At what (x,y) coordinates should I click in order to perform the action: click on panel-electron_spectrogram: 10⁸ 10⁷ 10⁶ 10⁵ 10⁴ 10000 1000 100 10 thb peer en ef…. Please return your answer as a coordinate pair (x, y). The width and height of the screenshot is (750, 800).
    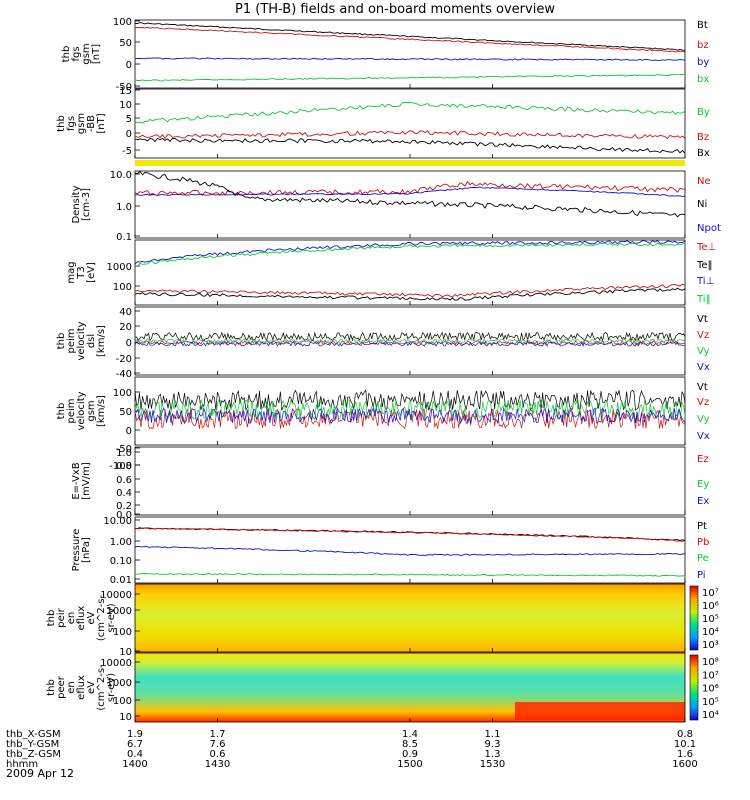
    Looking at the image, I should click on (382, 687).